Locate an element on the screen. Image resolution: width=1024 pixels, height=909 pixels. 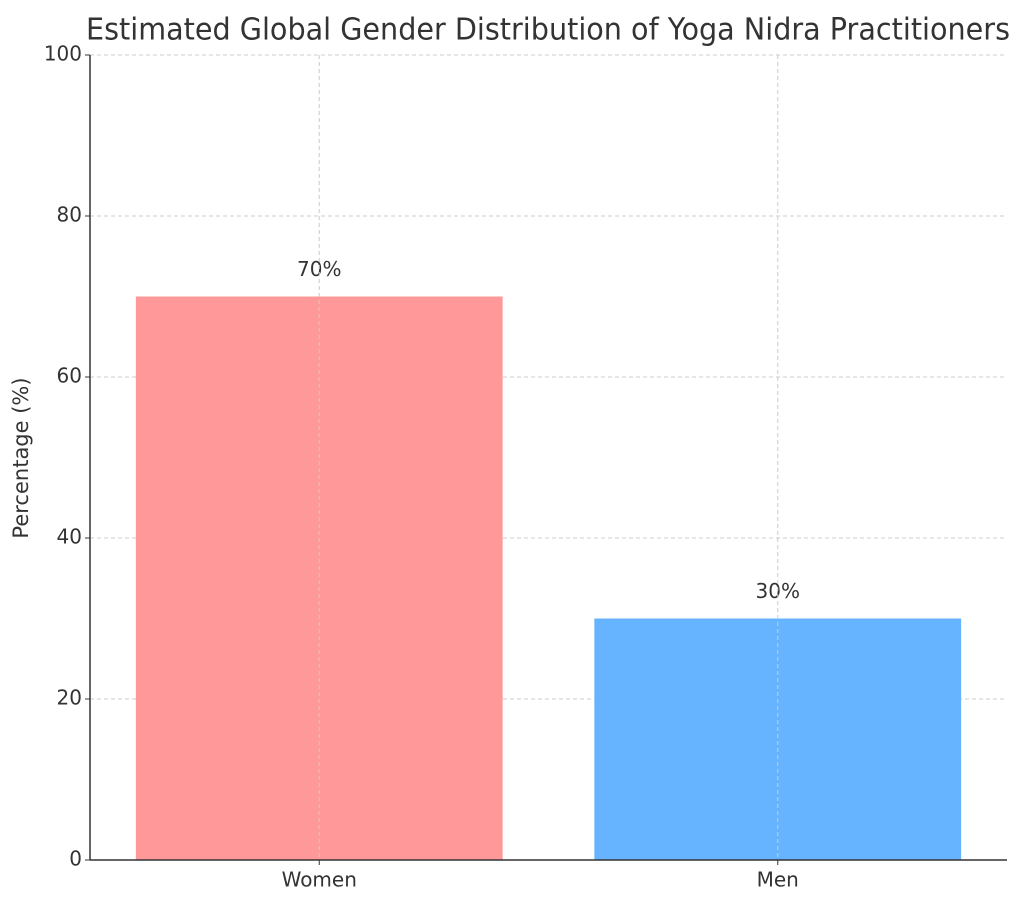
y-tick-label: 20 is located at coordinates (69, 698).